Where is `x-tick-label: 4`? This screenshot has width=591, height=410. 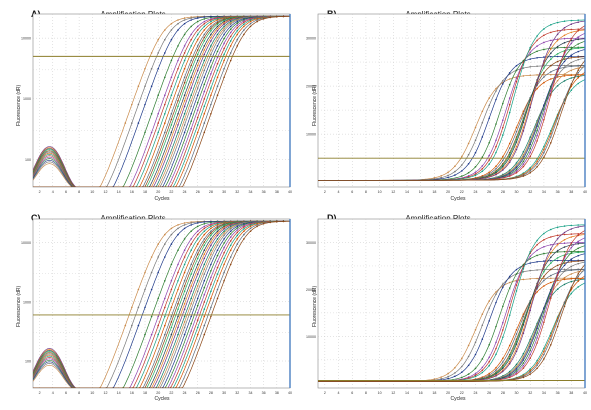 x-tick-label: 4 is located at coordinates (339, 393).